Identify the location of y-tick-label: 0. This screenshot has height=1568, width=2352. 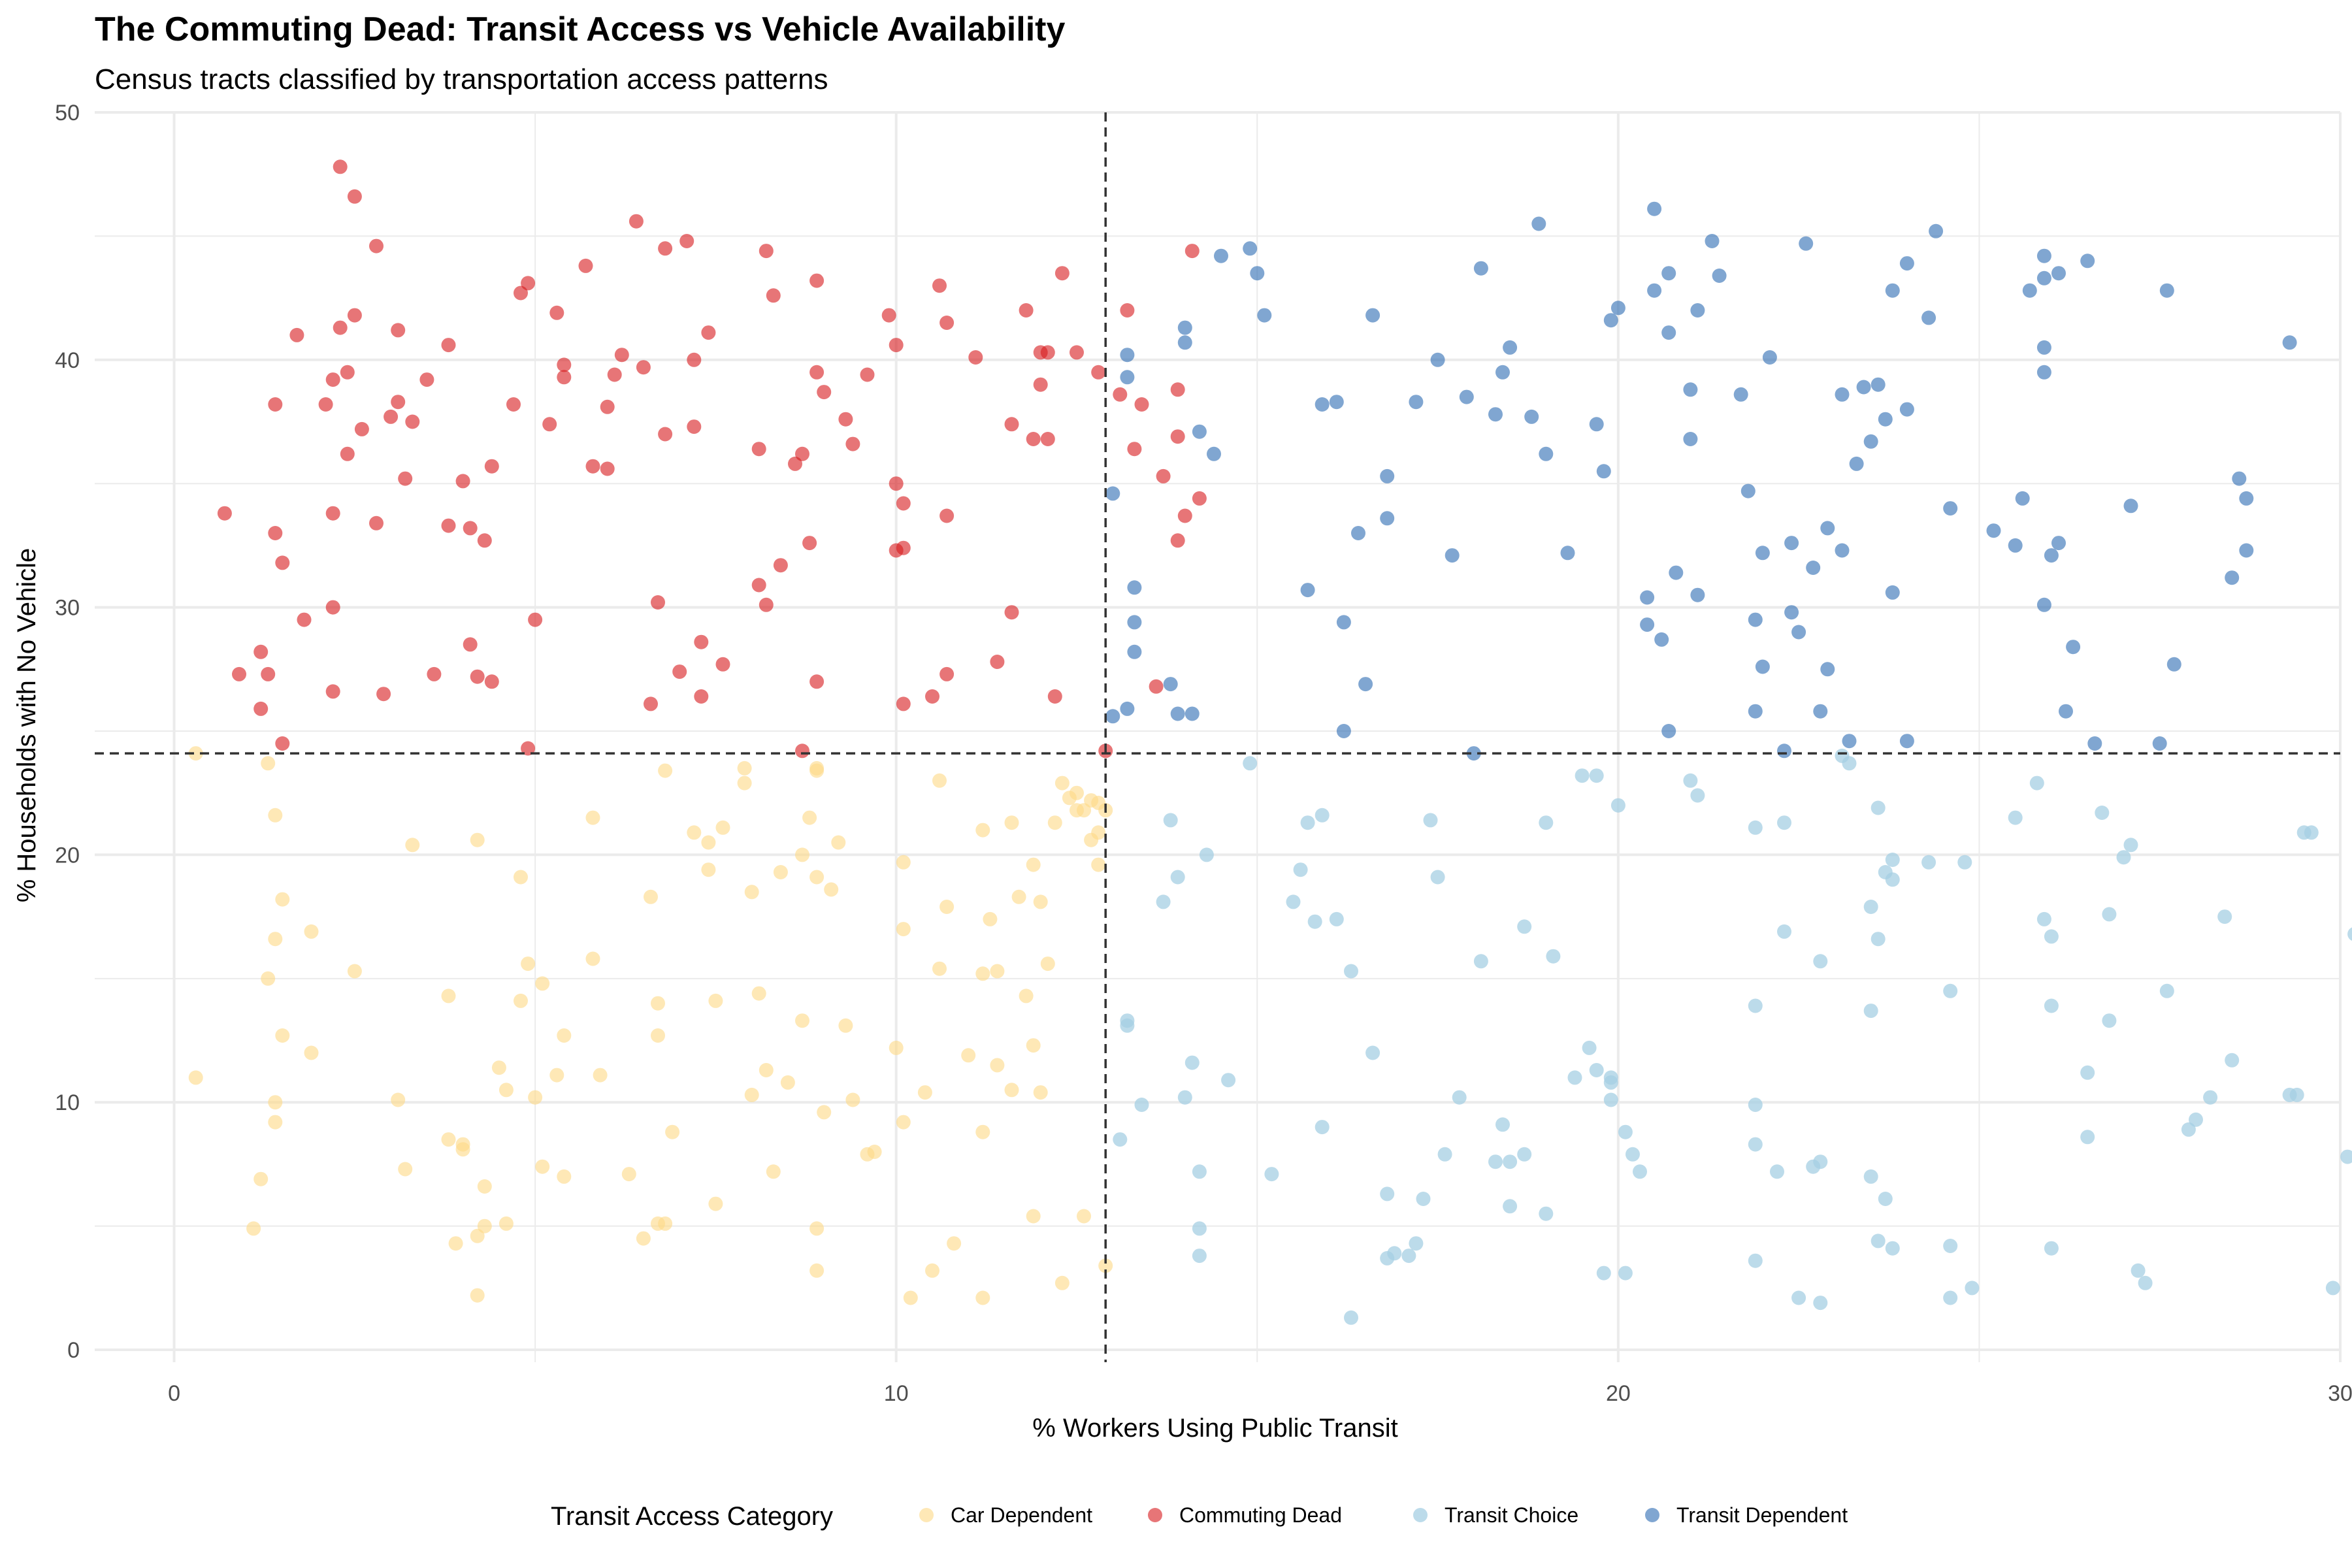
(73, 1350).